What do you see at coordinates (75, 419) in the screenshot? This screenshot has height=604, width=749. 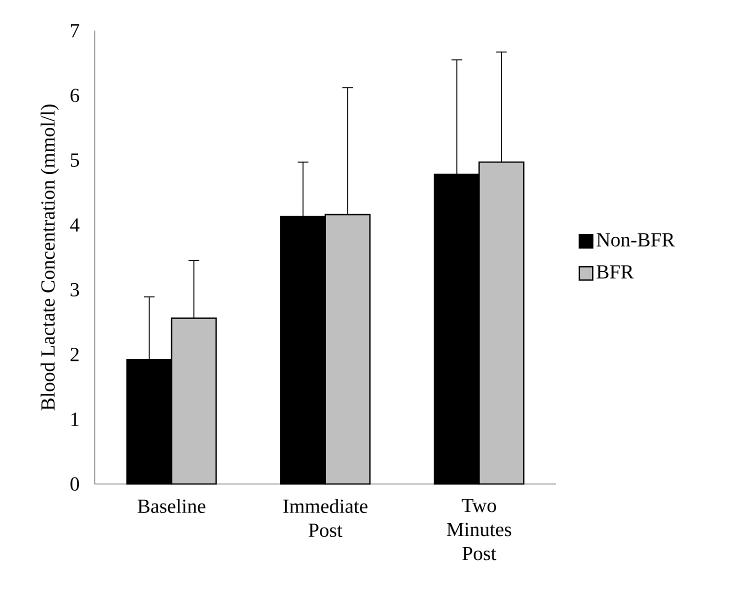 I see `y-tick-label: 1` at bounding box center [75, 419].